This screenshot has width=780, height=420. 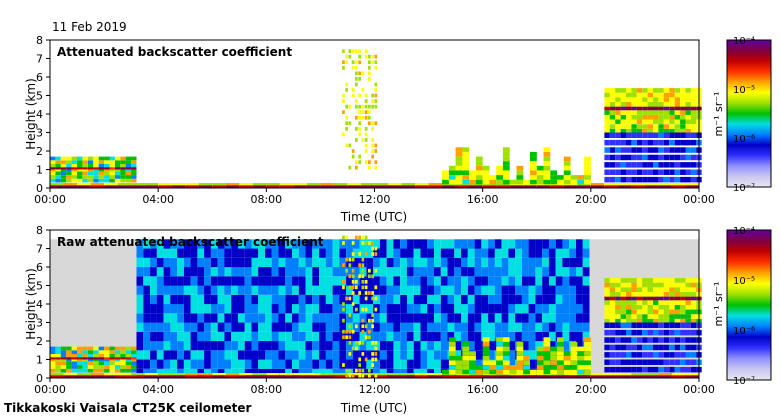 What do you see at coordinates (39, 378) in the screenshot?
I see `y-tick-label: 0` at bounding box center [39, 378].